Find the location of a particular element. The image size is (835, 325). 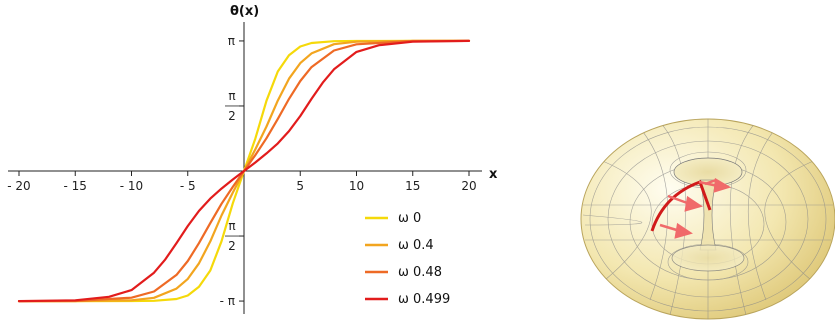

torus-hole-bottom is located at coordinates (708, 258).